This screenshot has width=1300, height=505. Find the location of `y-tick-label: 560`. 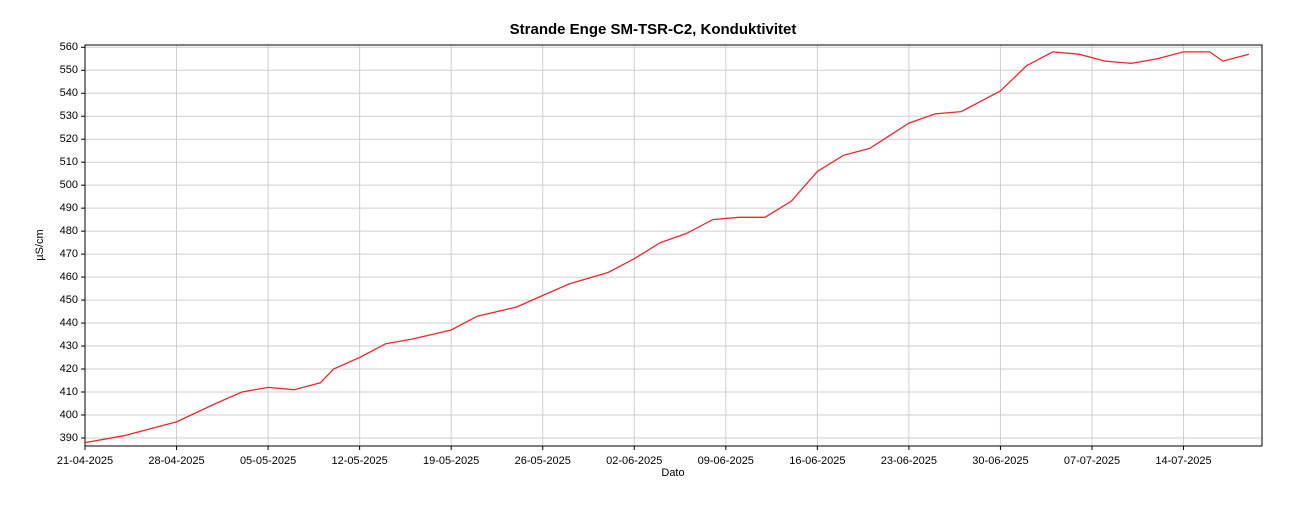

y-tick-label: 560 is located at coordinates (69, 47).